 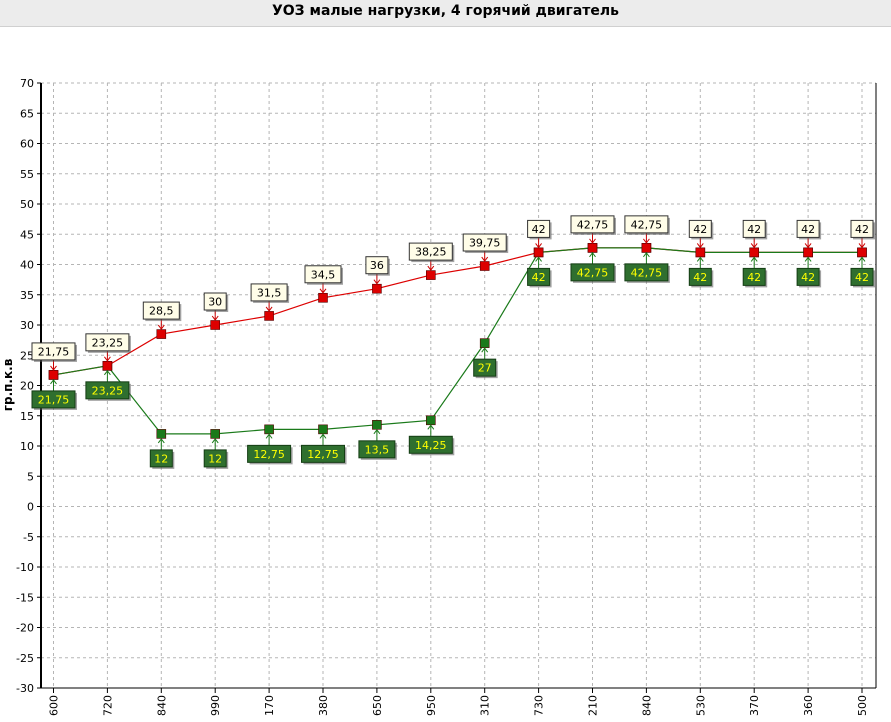 I want to click on x-tick-label: 730, so click(x=539, y=705).